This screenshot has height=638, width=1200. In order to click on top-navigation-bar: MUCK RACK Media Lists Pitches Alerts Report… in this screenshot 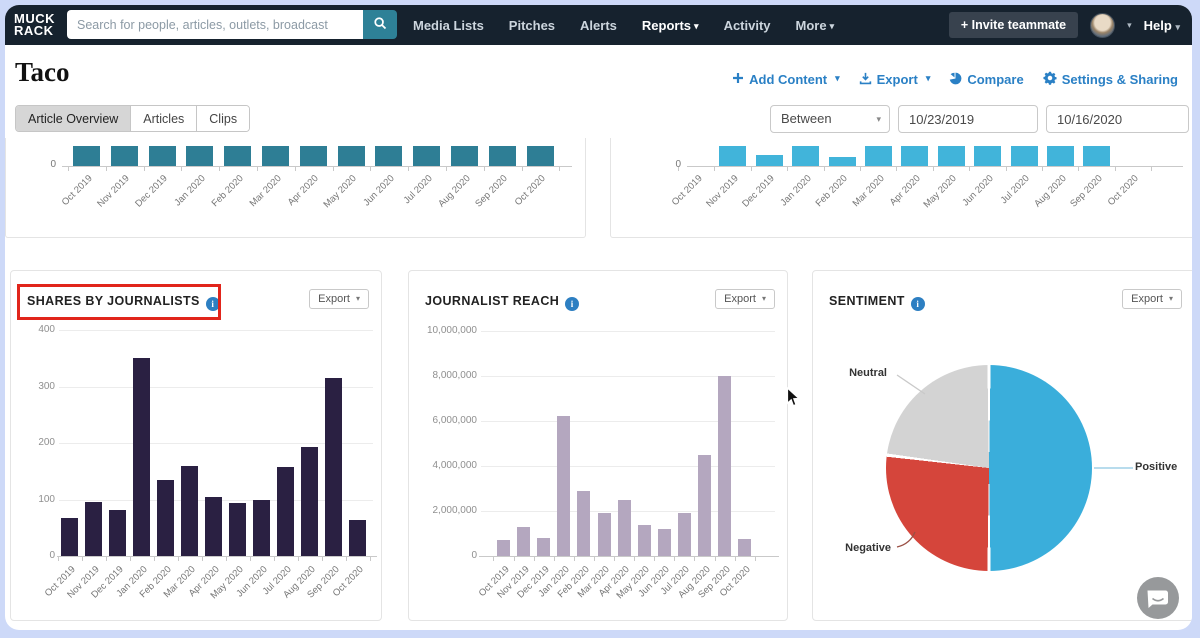, I will do `click(598, 25)`.